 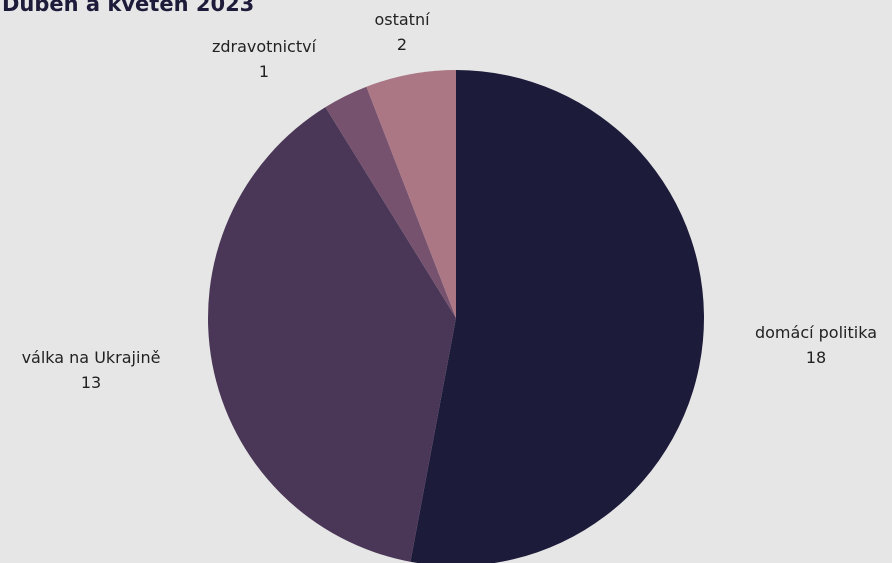 What do you see at coordinates (128, 8) in the screenshot?
I see `chart-title: Duben a květen 2023` at bounding box center [128, 8].